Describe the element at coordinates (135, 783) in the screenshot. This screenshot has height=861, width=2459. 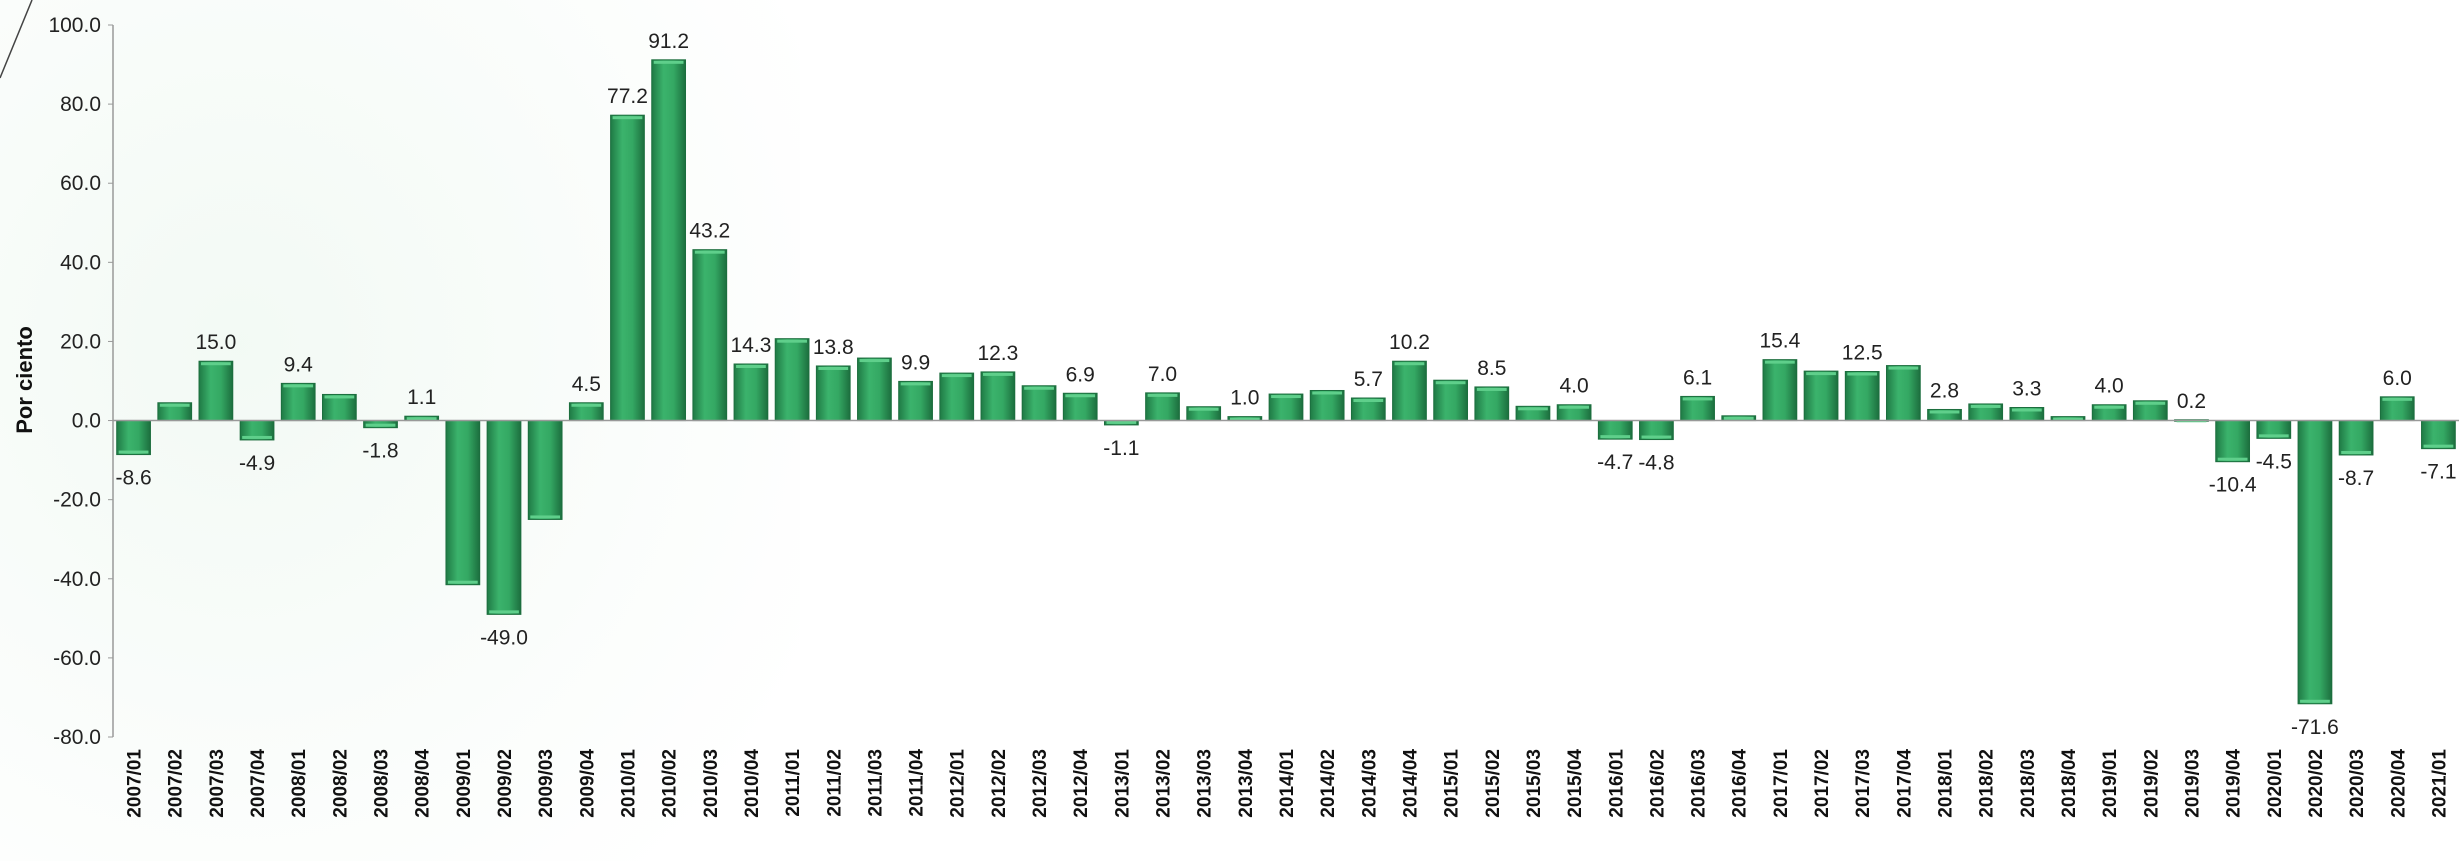
I see `x-tick-label: 2007/01` at that location.